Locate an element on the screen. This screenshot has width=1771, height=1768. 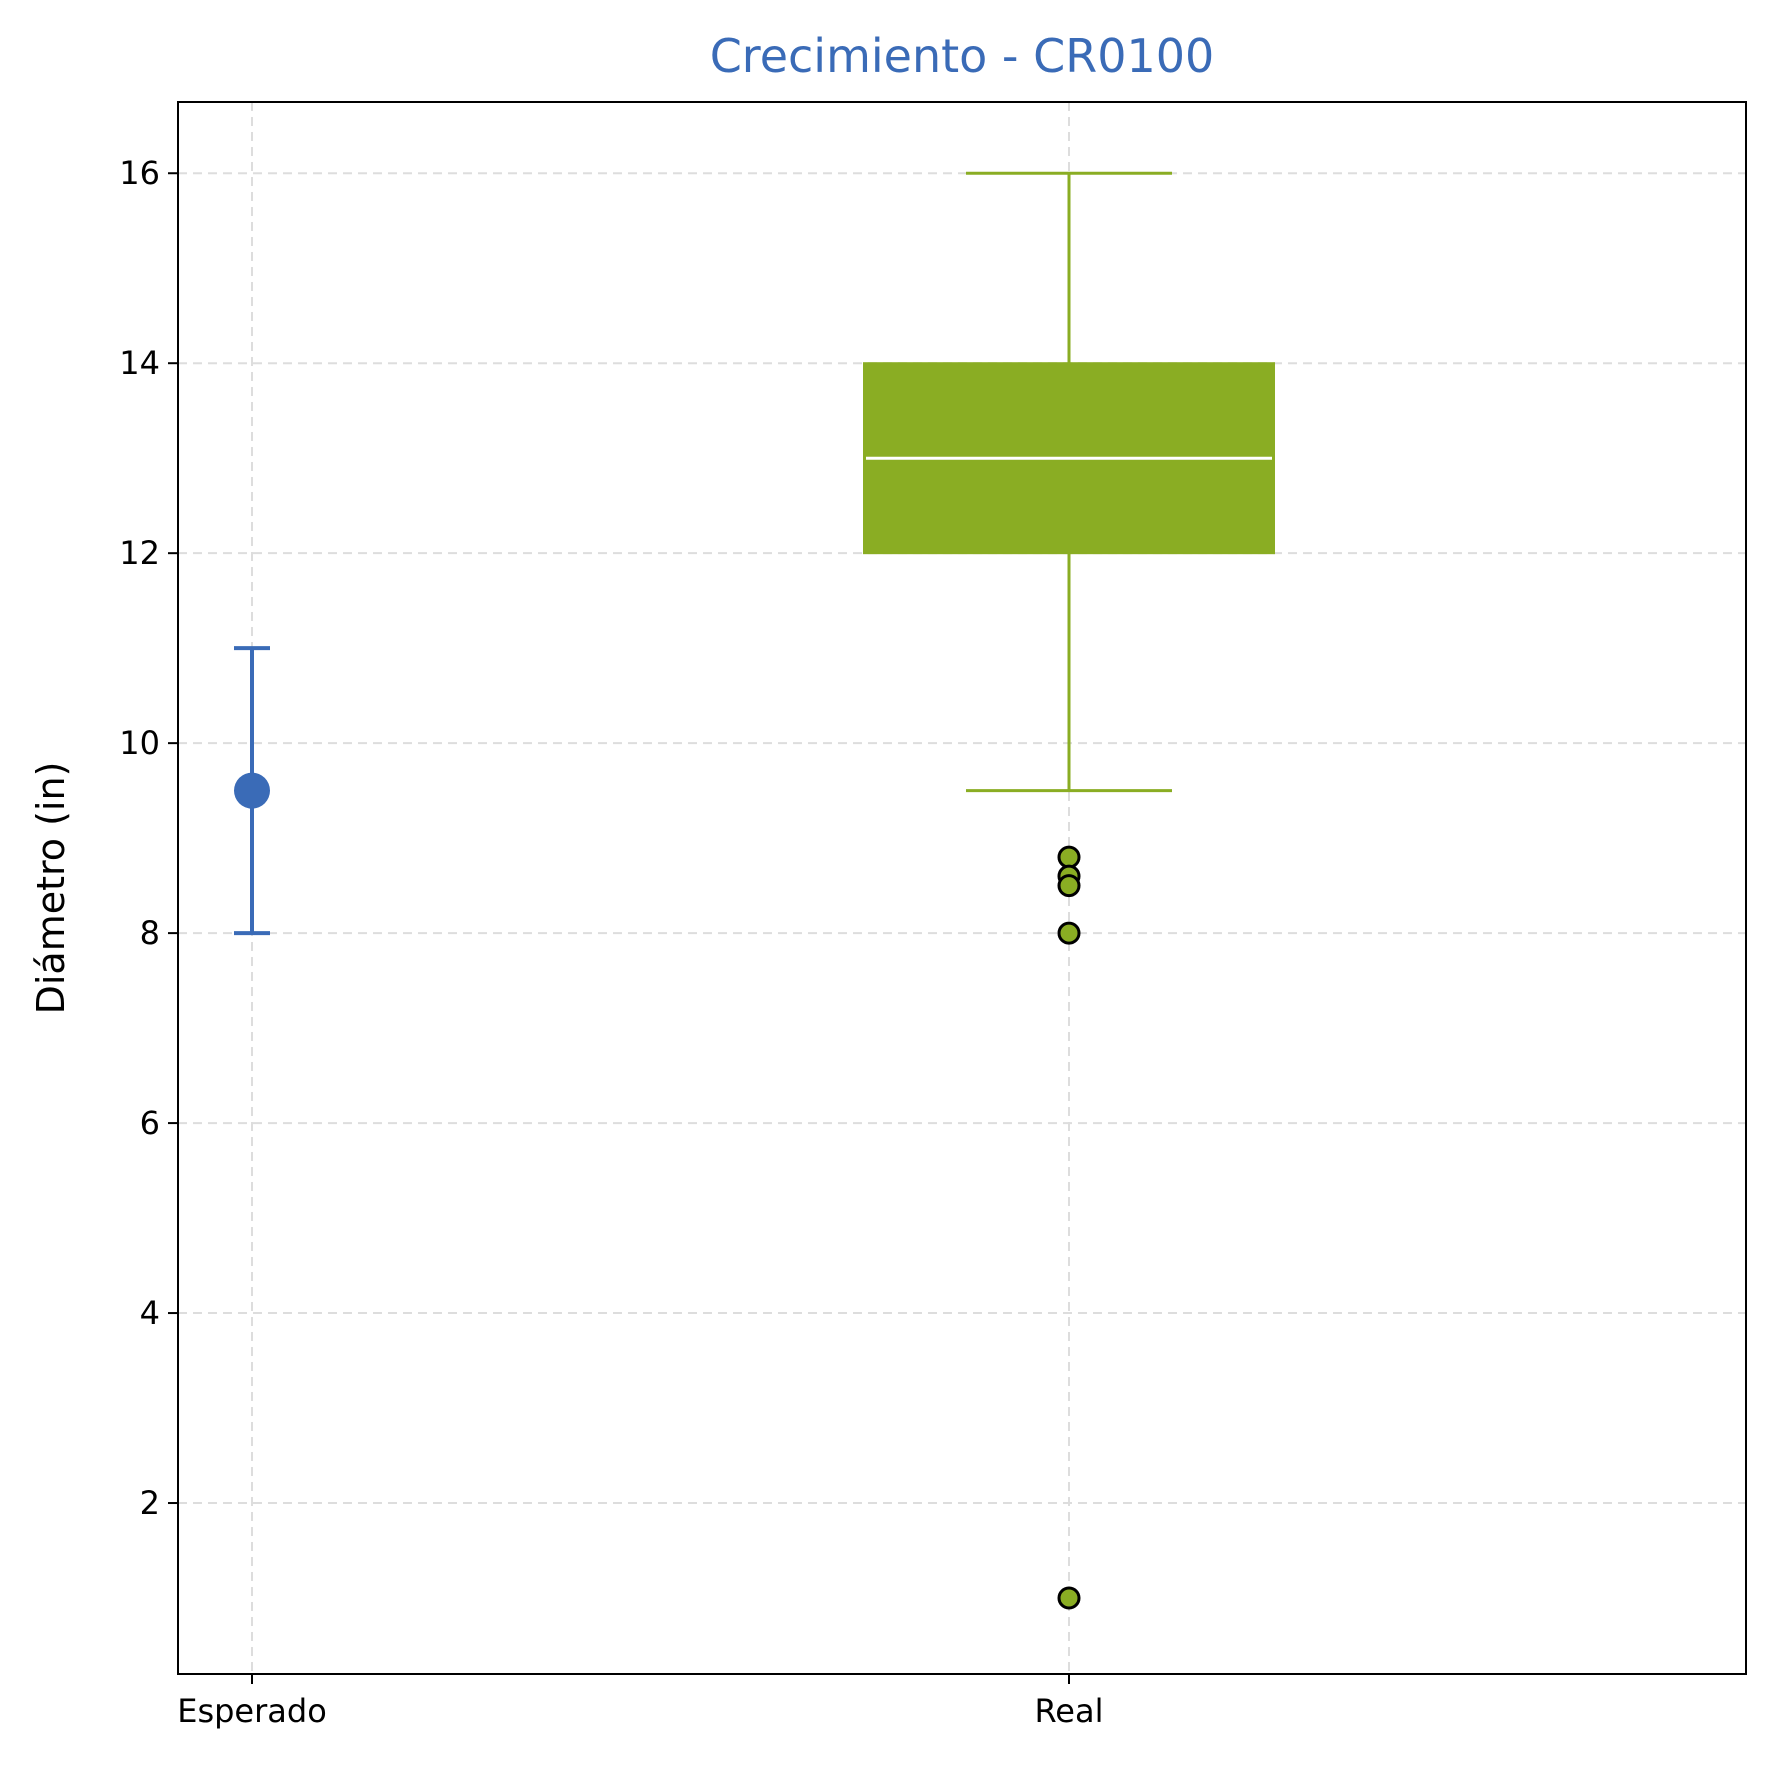
y-tick-label-4: 4 is located at coordinates (150, 1313).